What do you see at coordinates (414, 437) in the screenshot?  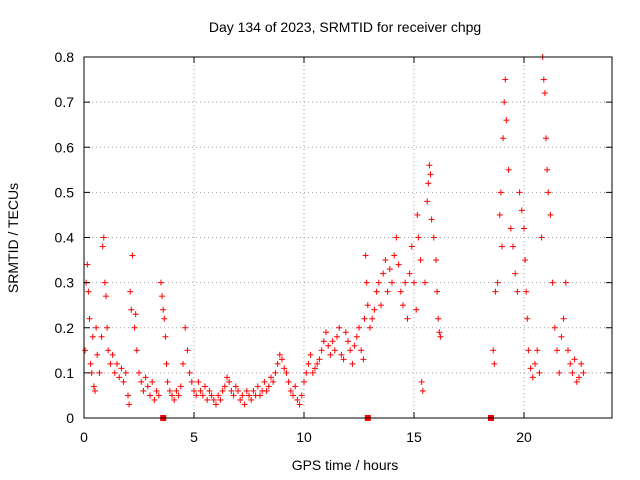 I see `x-tick-label: 15` at bounding box center [414, 437].